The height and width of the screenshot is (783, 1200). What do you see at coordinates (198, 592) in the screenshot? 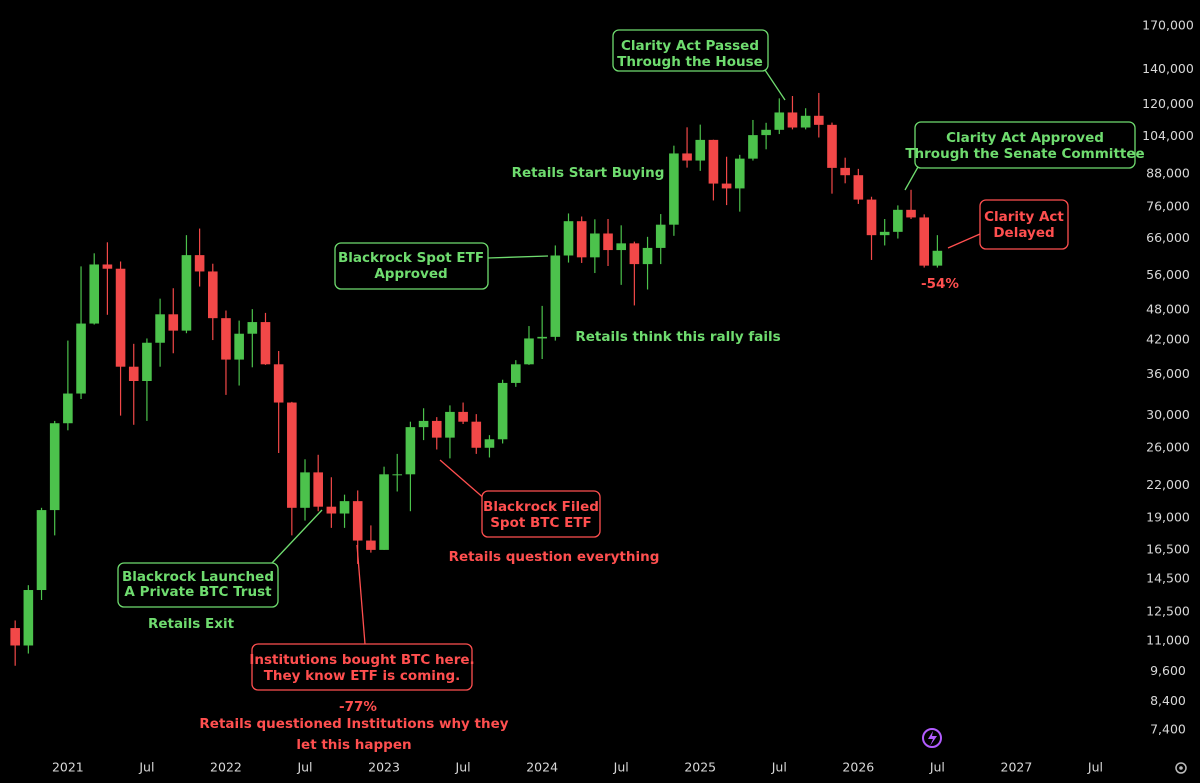
I see `annotation-text: A Private BTC Trust` at bounding box center [198, 592].